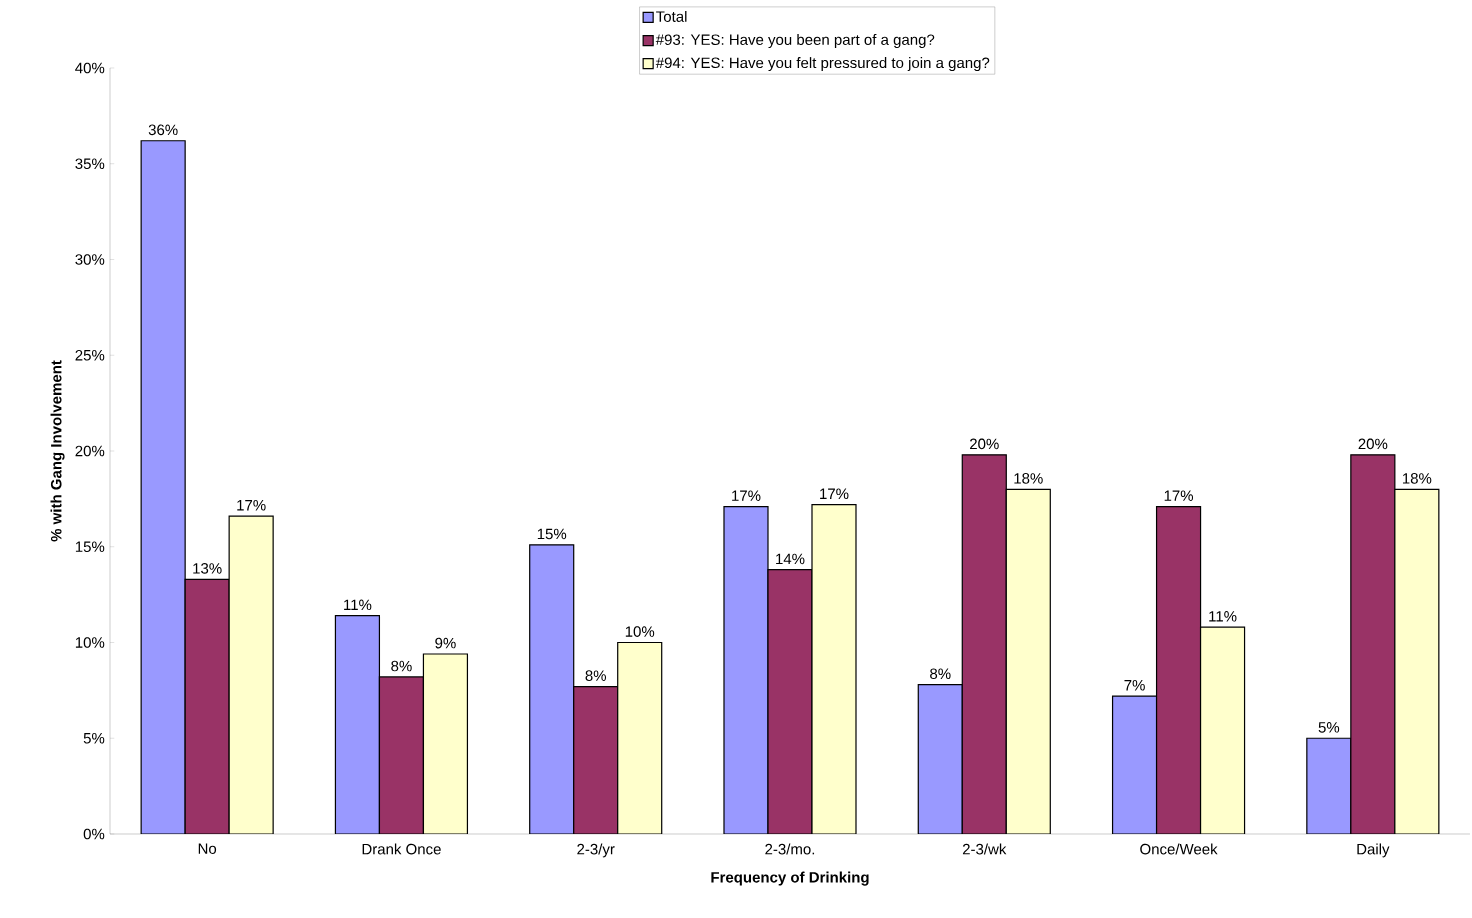 The height and width of the screenshot is (918, 1472). What do you see at coordinates (822, 64) in the screenshot?
I see `legend-label: #94: YES: Have you felt pressured to join a gang?` at bounding box center [822, 64].